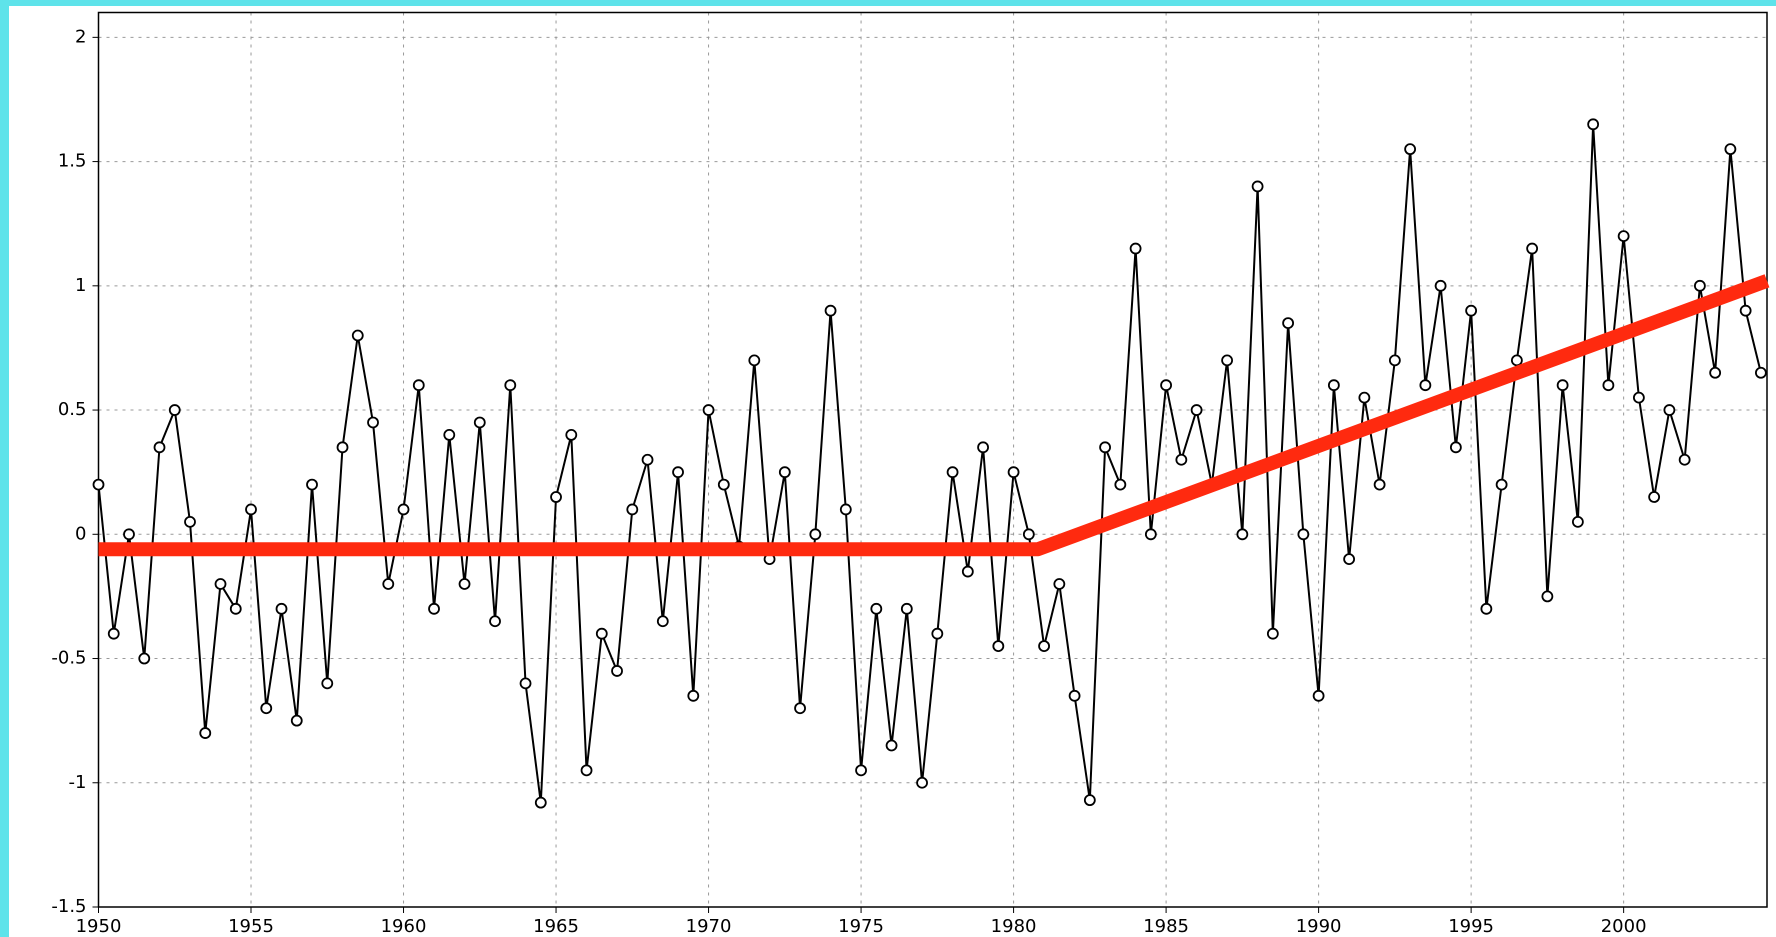  I want to click on x-tick-label: 1980, so click(1014, 926).